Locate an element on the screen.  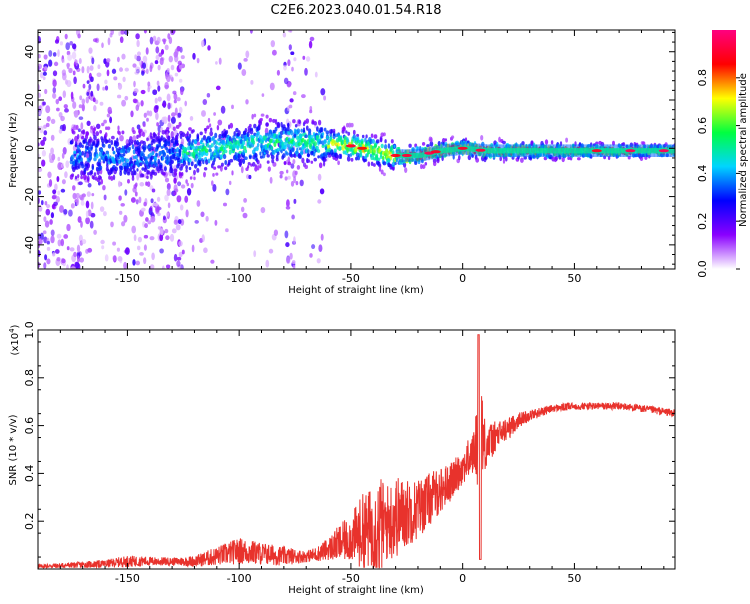
figure-title: C2E6.2023.040.01.54.R18 is located at coordinates (355, 10).